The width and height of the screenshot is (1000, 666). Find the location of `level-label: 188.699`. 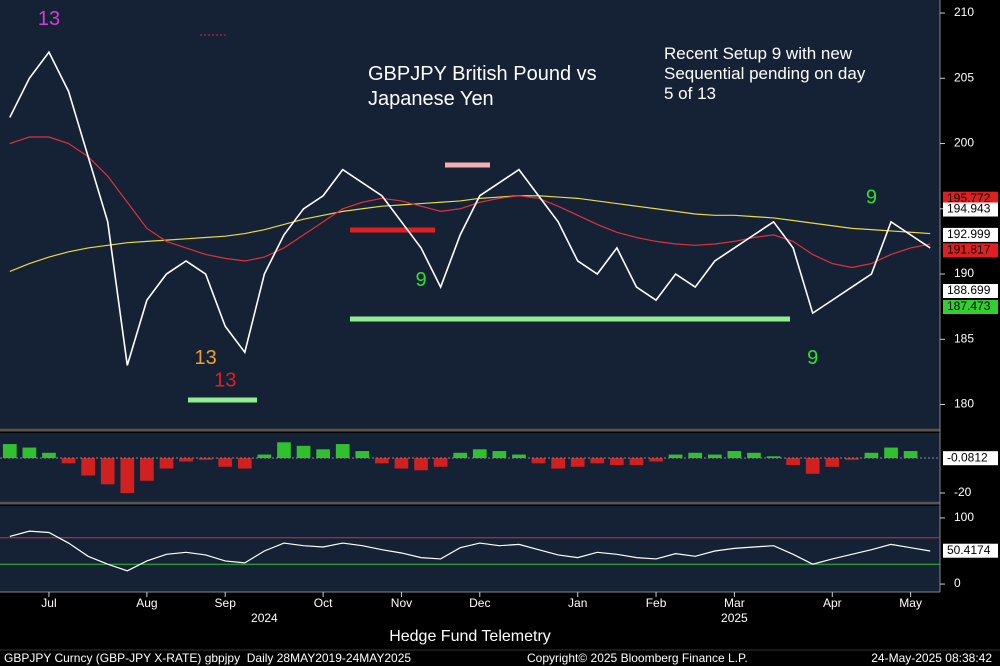

level-label: 188.699 is located at coordinates (969, 290).